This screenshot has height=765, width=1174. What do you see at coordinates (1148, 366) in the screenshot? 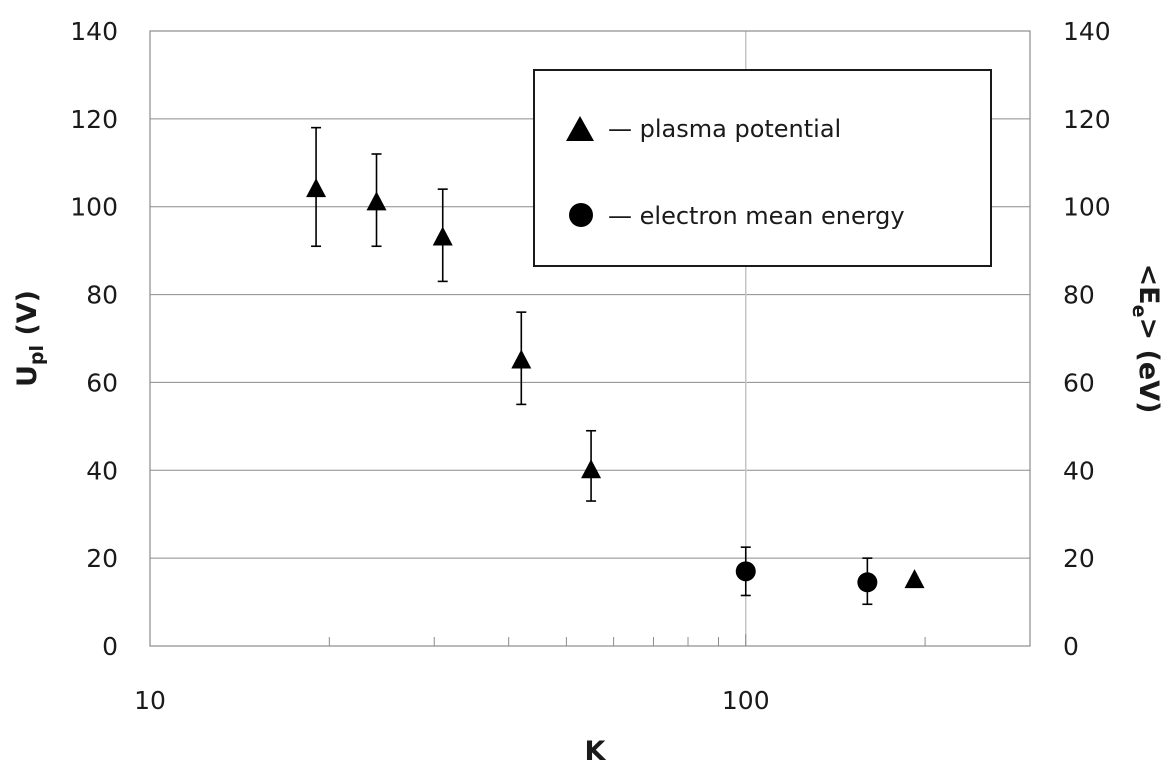
I see `y-axis-right-title-unit: > (eV)` at bounding box center [1148, 366].